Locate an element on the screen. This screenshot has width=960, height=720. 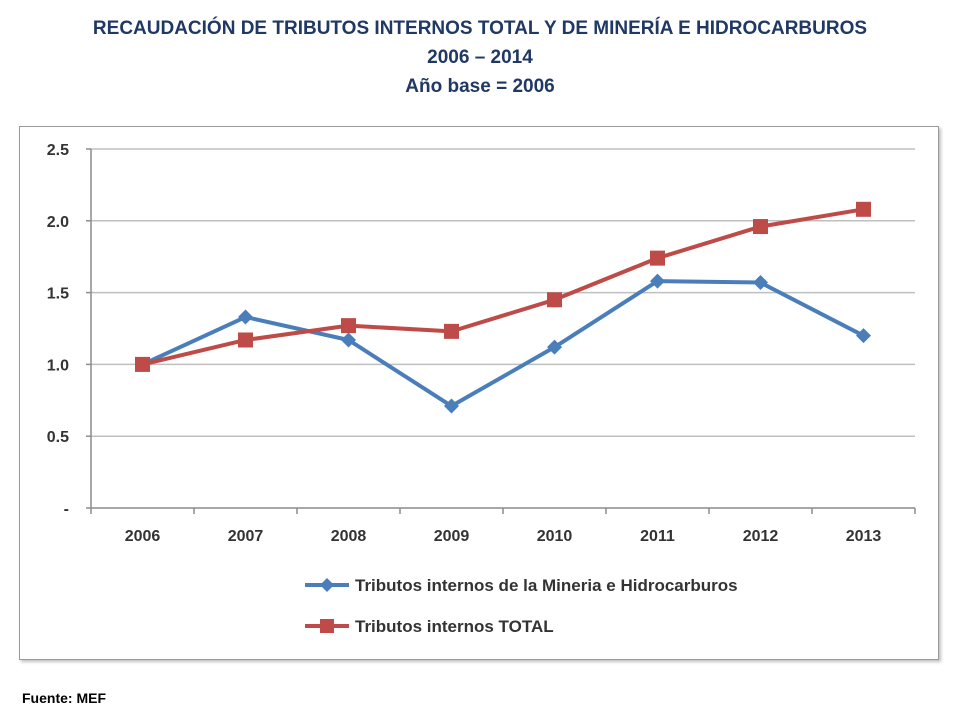
x-tick-label: 2007 is located at coordinates (246, 536).